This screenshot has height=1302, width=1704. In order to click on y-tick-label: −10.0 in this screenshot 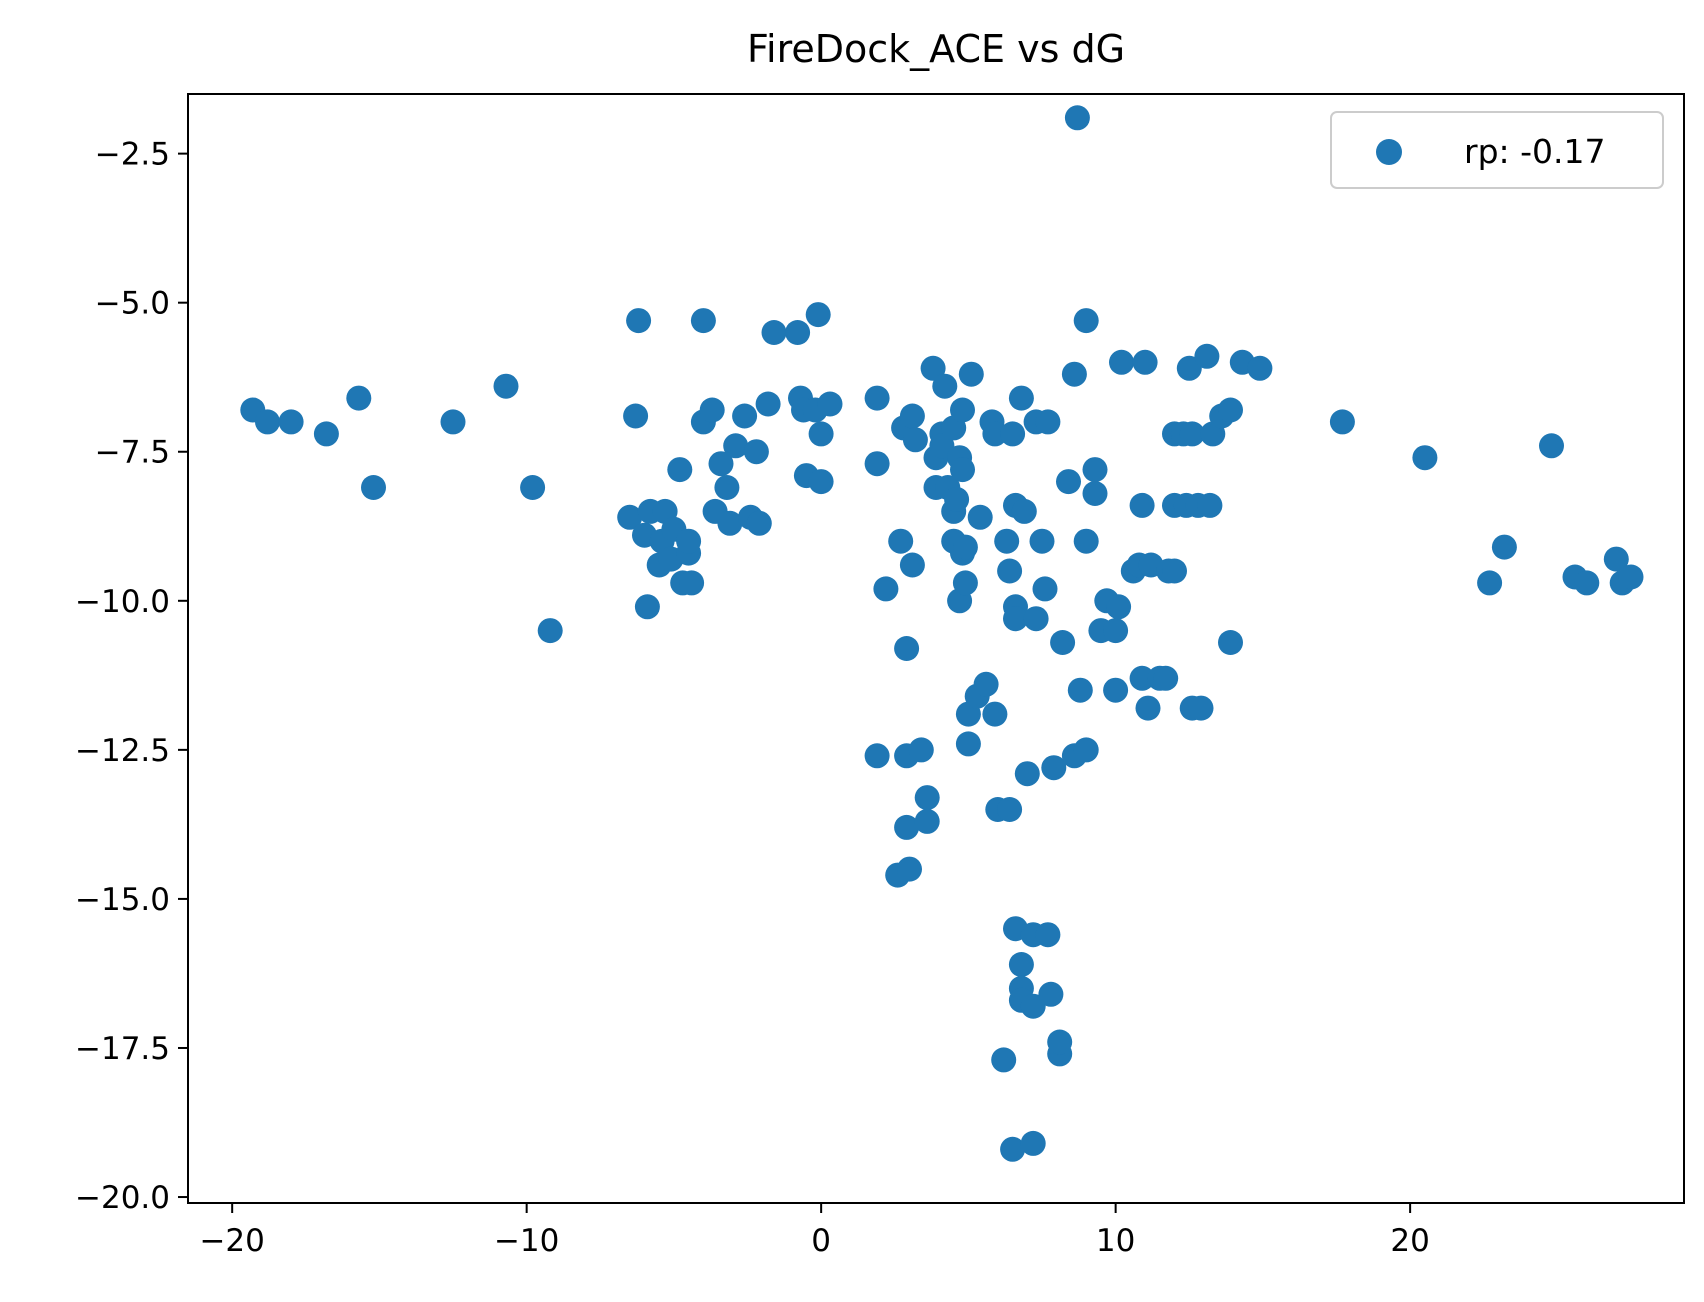, I will do `click(122, 602)`.